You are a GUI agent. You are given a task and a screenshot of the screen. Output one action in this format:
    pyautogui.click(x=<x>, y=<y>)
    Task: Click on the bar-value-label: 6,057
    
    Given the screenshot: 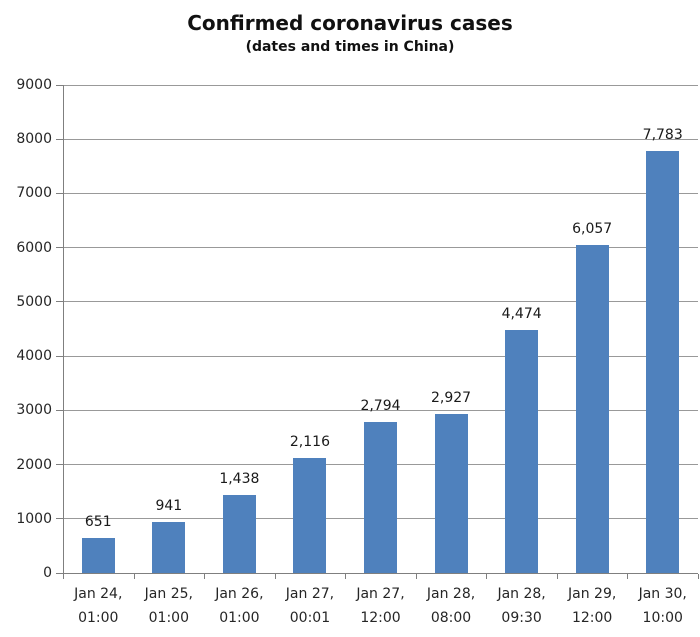 What is the action you would take?
    pyautogui.click(x=592, y=228)
    